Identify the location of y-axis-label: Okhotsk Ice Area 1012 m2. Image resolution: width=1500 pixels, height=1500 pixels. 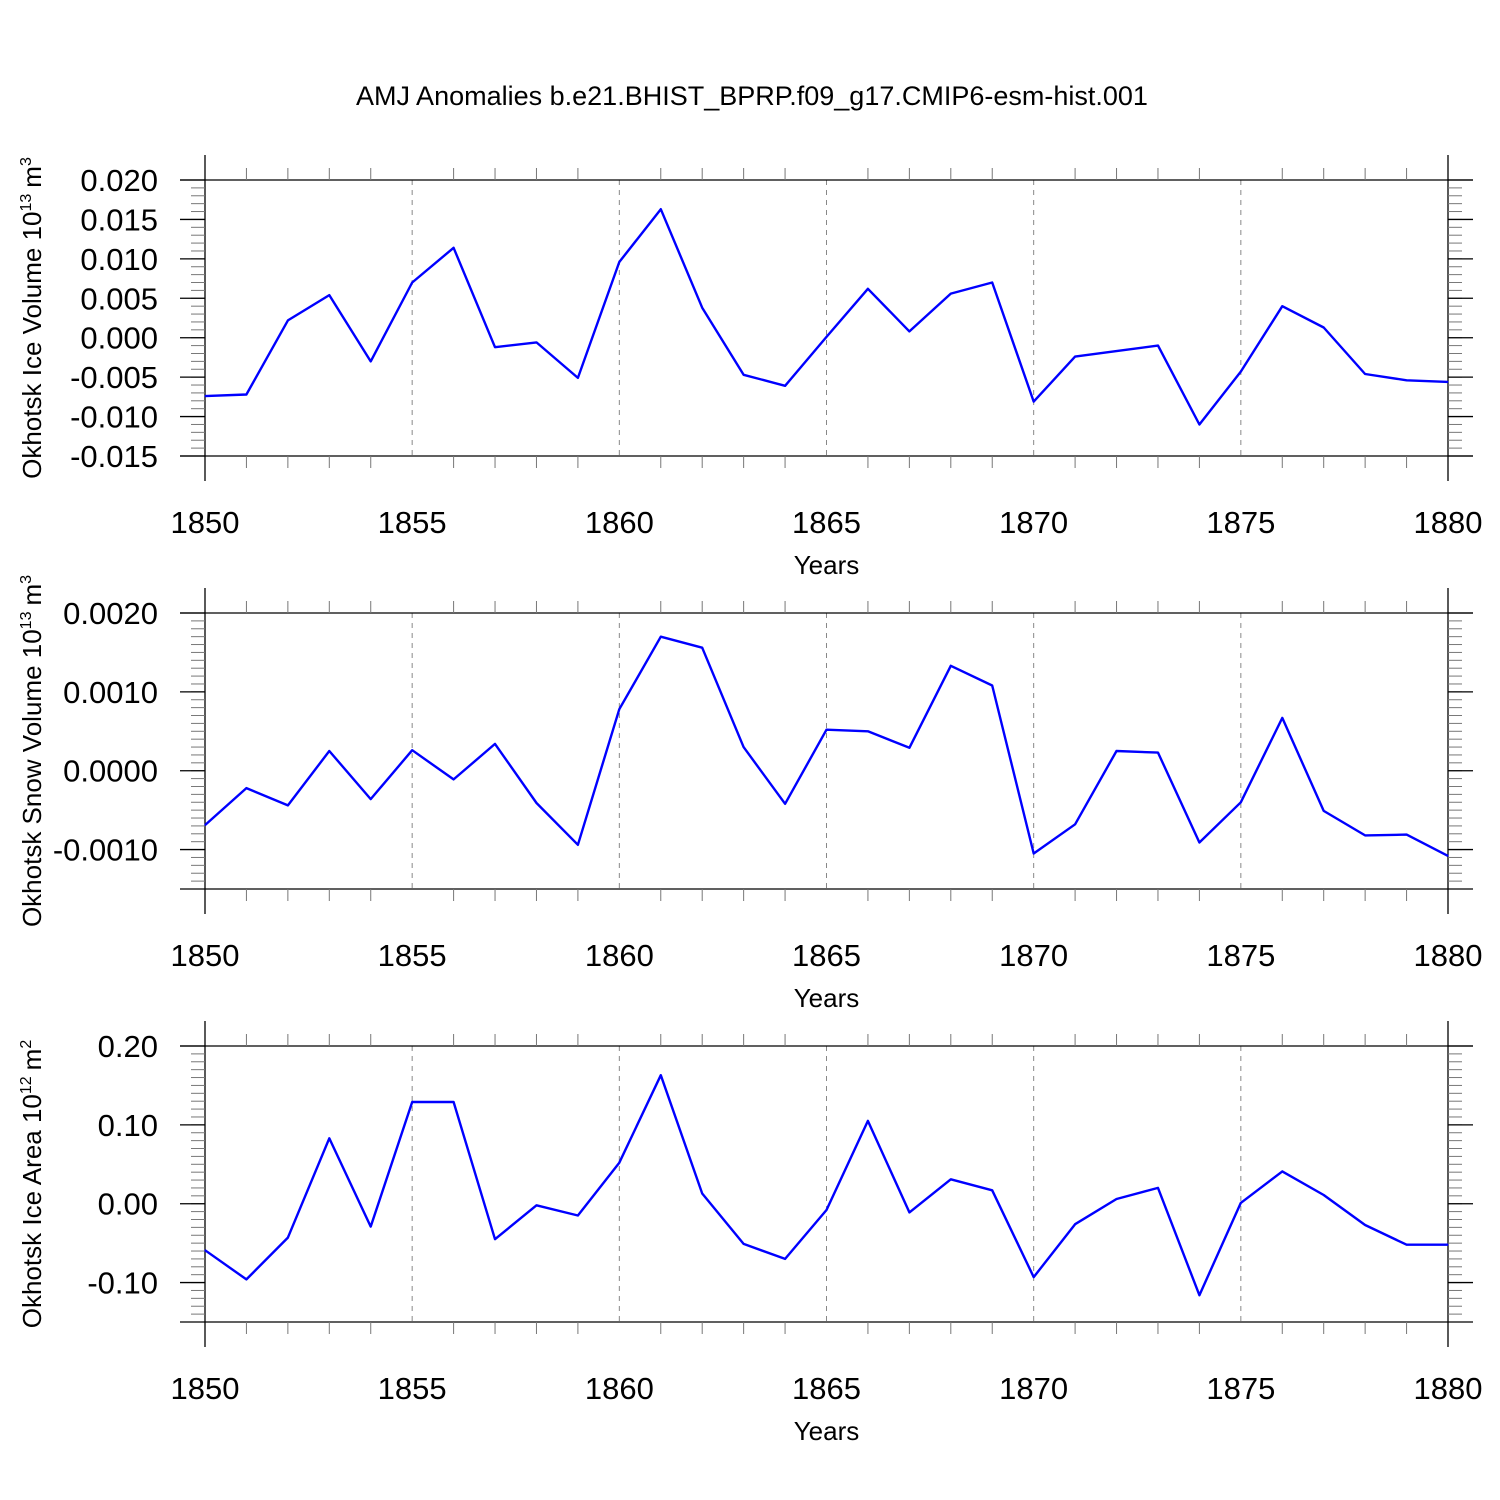
(32, 1184).